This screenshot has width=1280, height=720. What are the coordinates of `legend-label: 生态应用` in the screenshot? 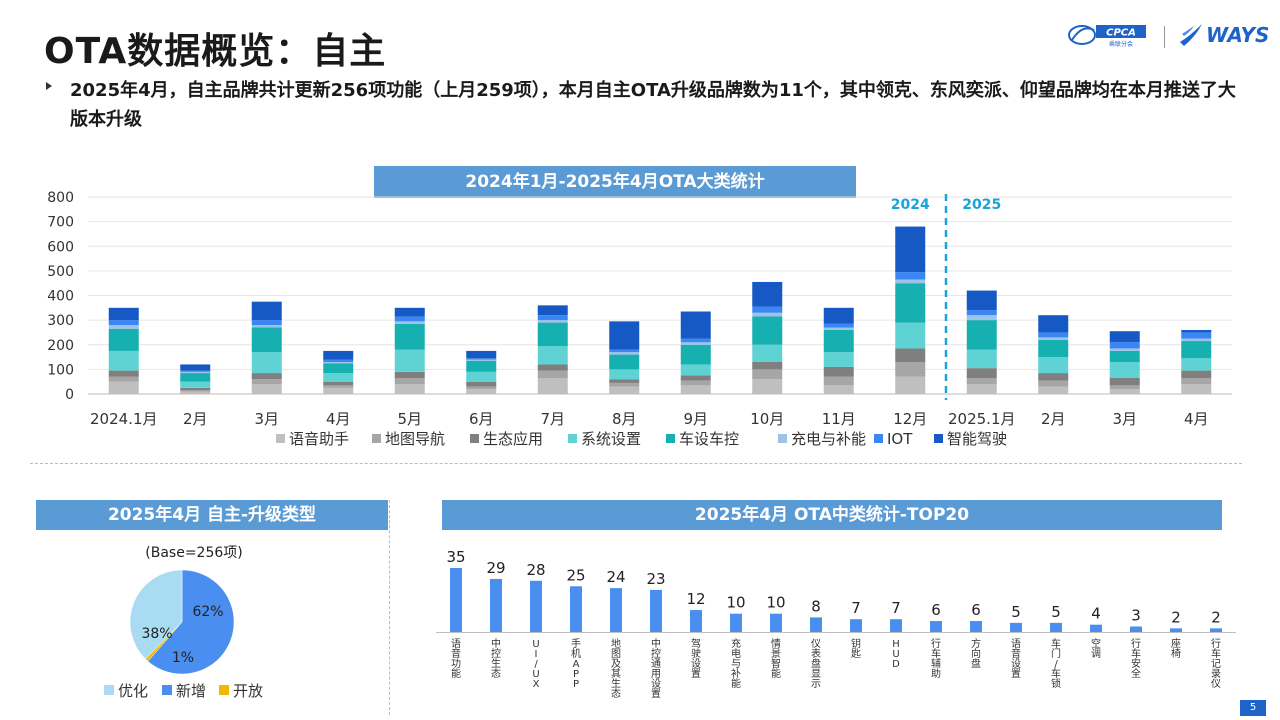 It's located at (513, 439).